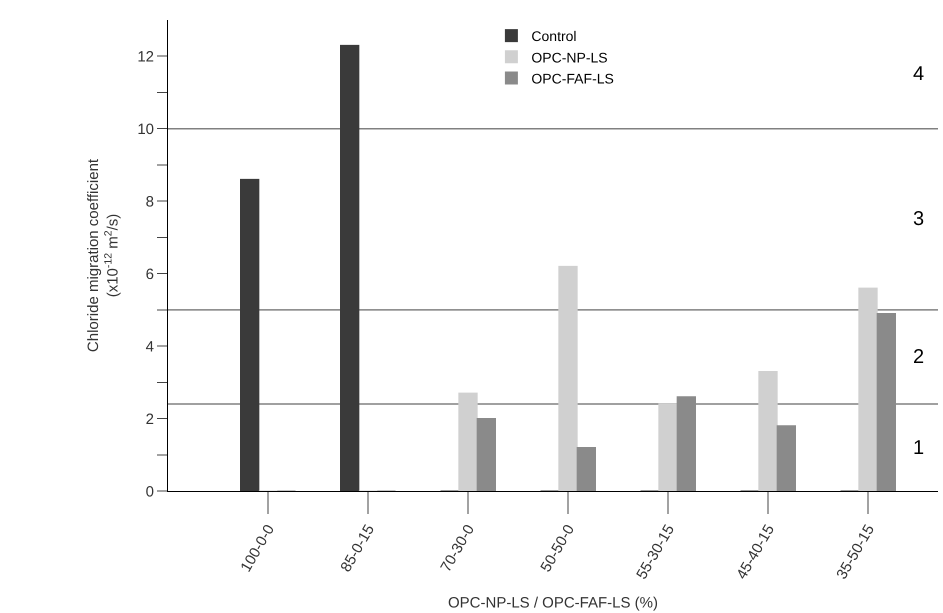 This screenshot has width=943, height=613. What do you see at coordinates (150, 491) in the screenshot?
I see `y-tick-label: 0` at bounding box center [150, 491].